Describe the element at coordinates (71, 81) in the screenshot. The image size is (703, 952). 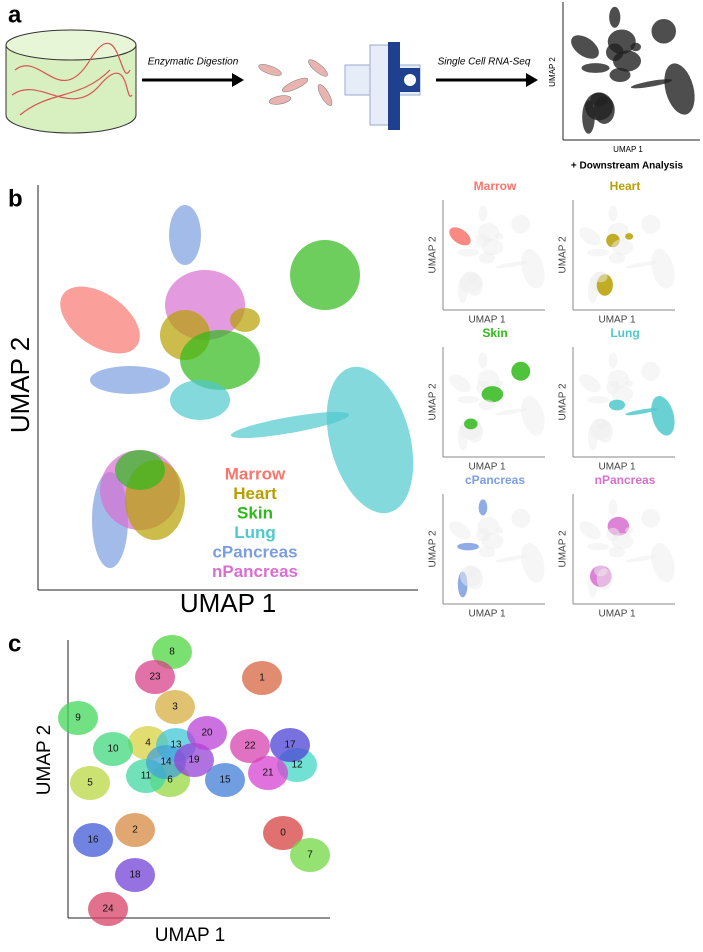
I see `dish` at that location.